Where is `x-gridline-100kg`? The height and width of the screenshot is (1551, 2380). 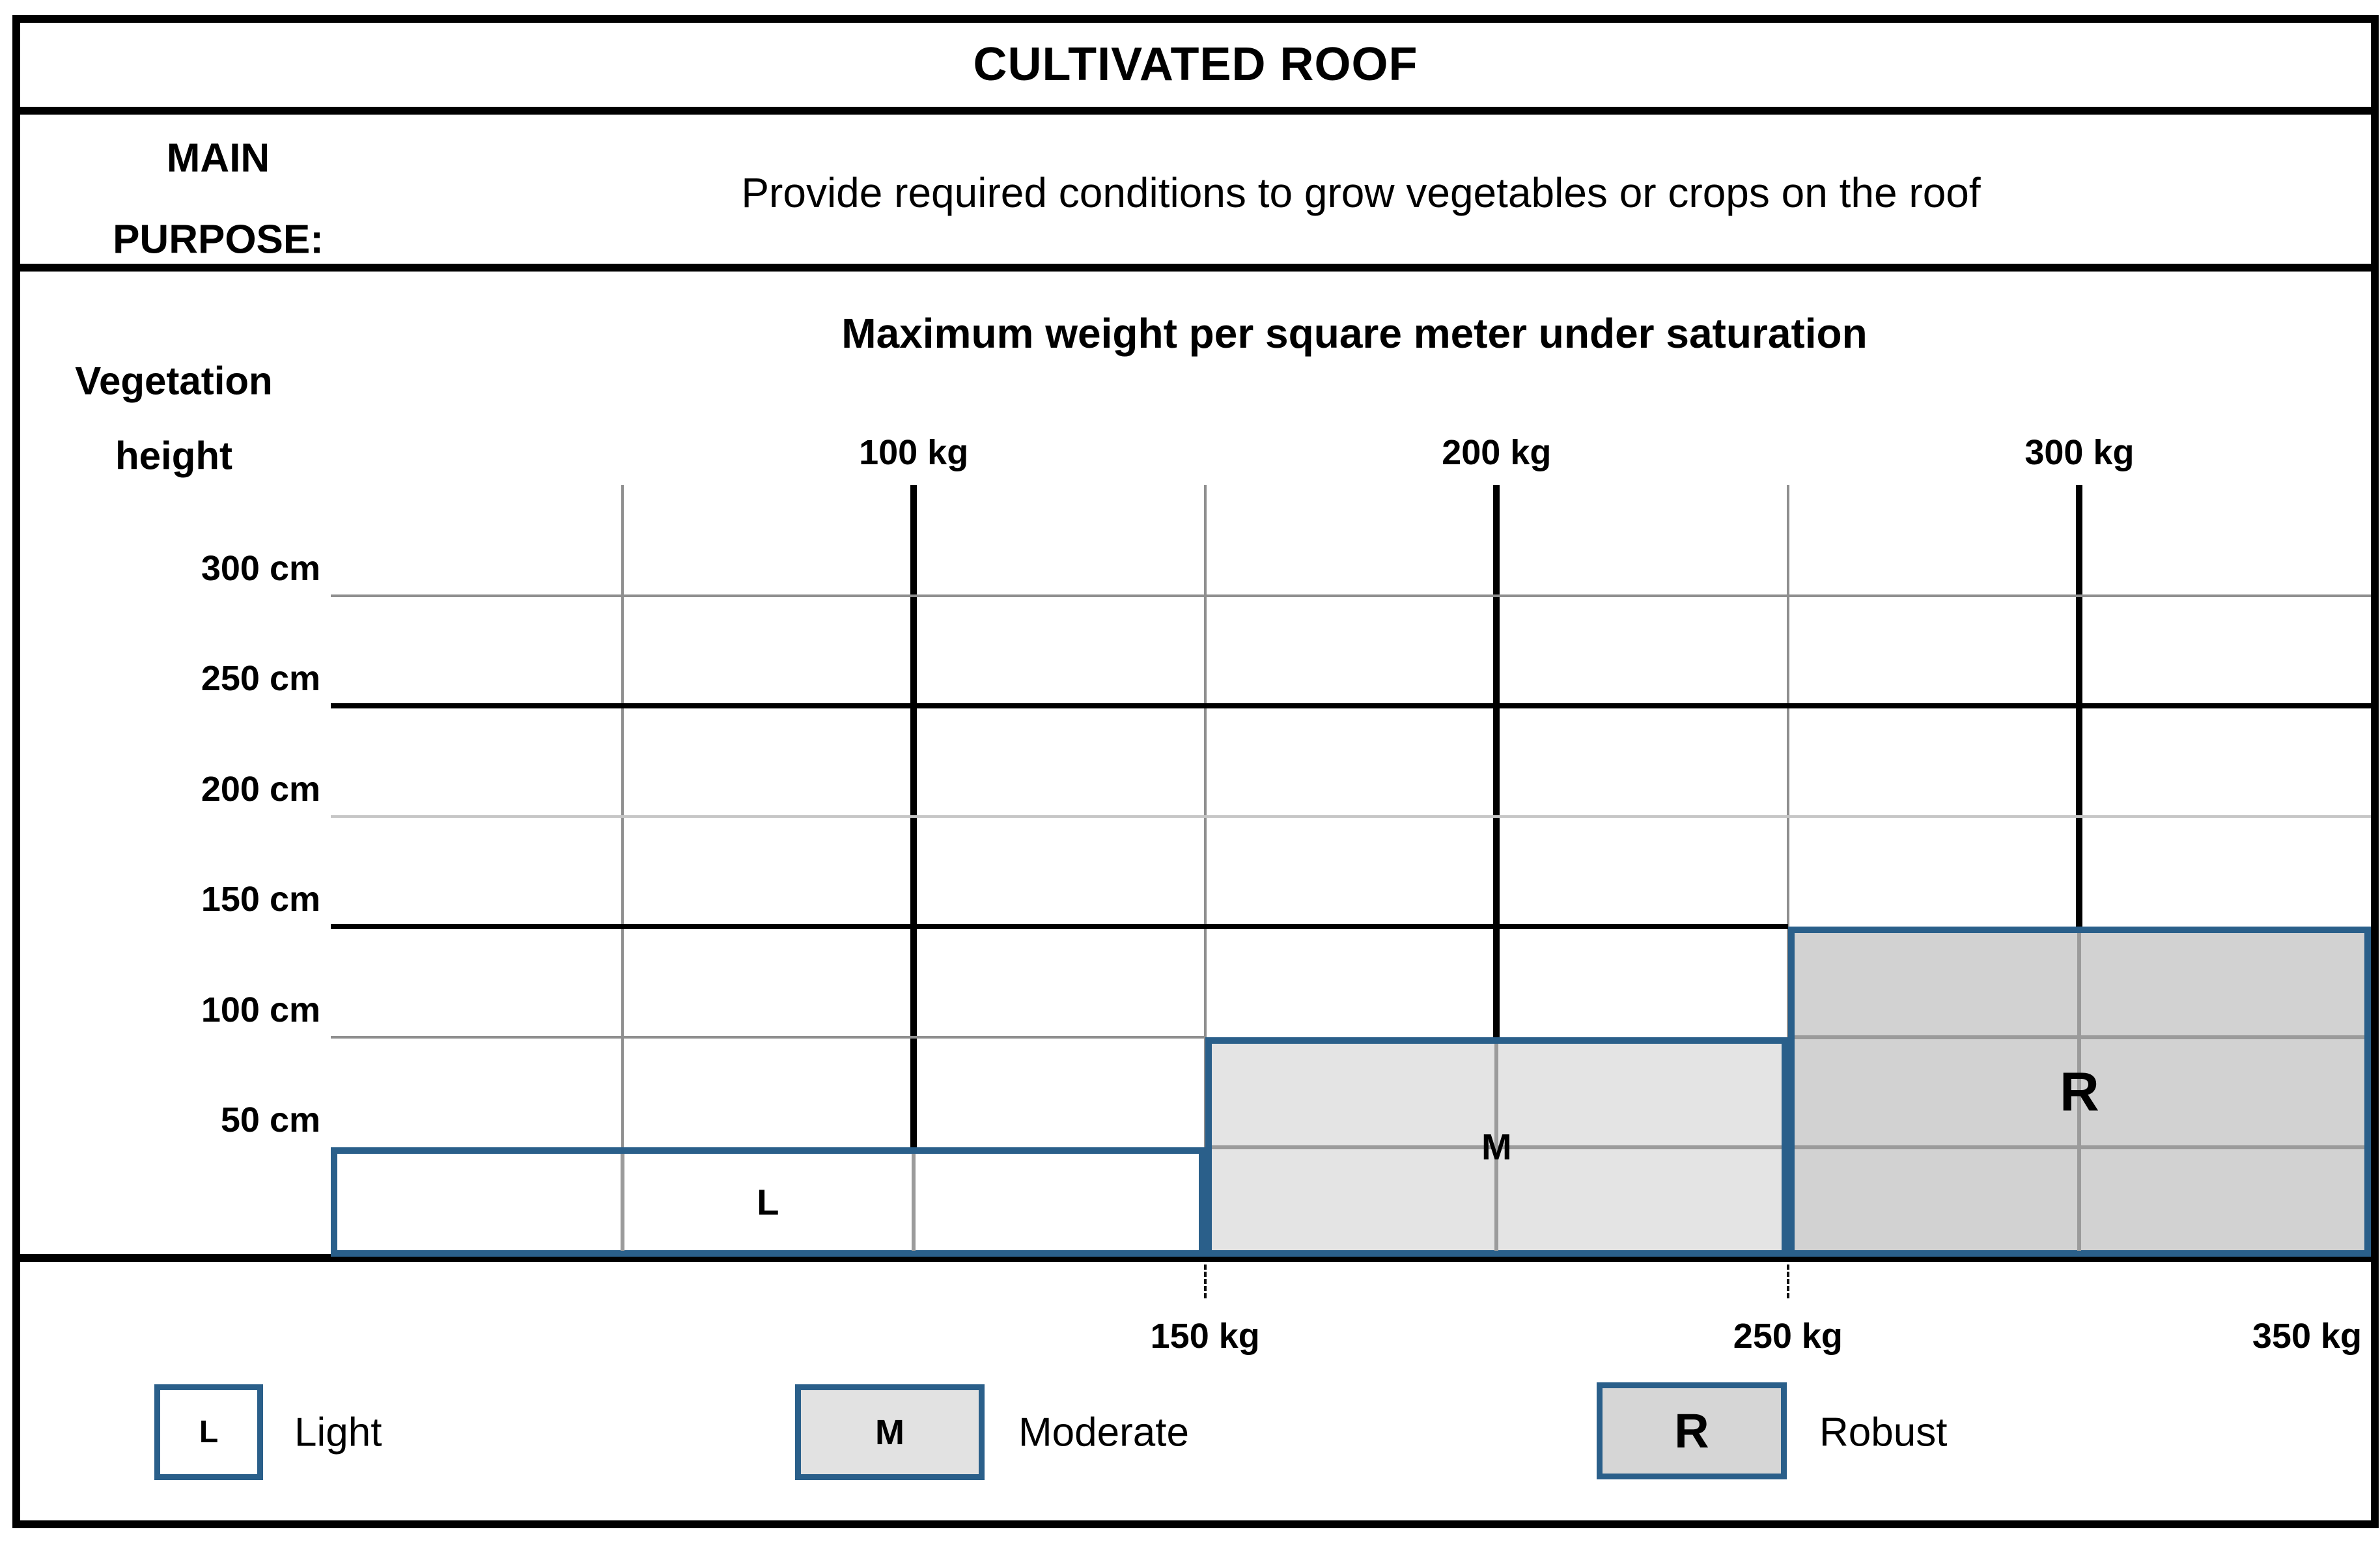
x-gridline-100kg is located at coordinates (914, 869).